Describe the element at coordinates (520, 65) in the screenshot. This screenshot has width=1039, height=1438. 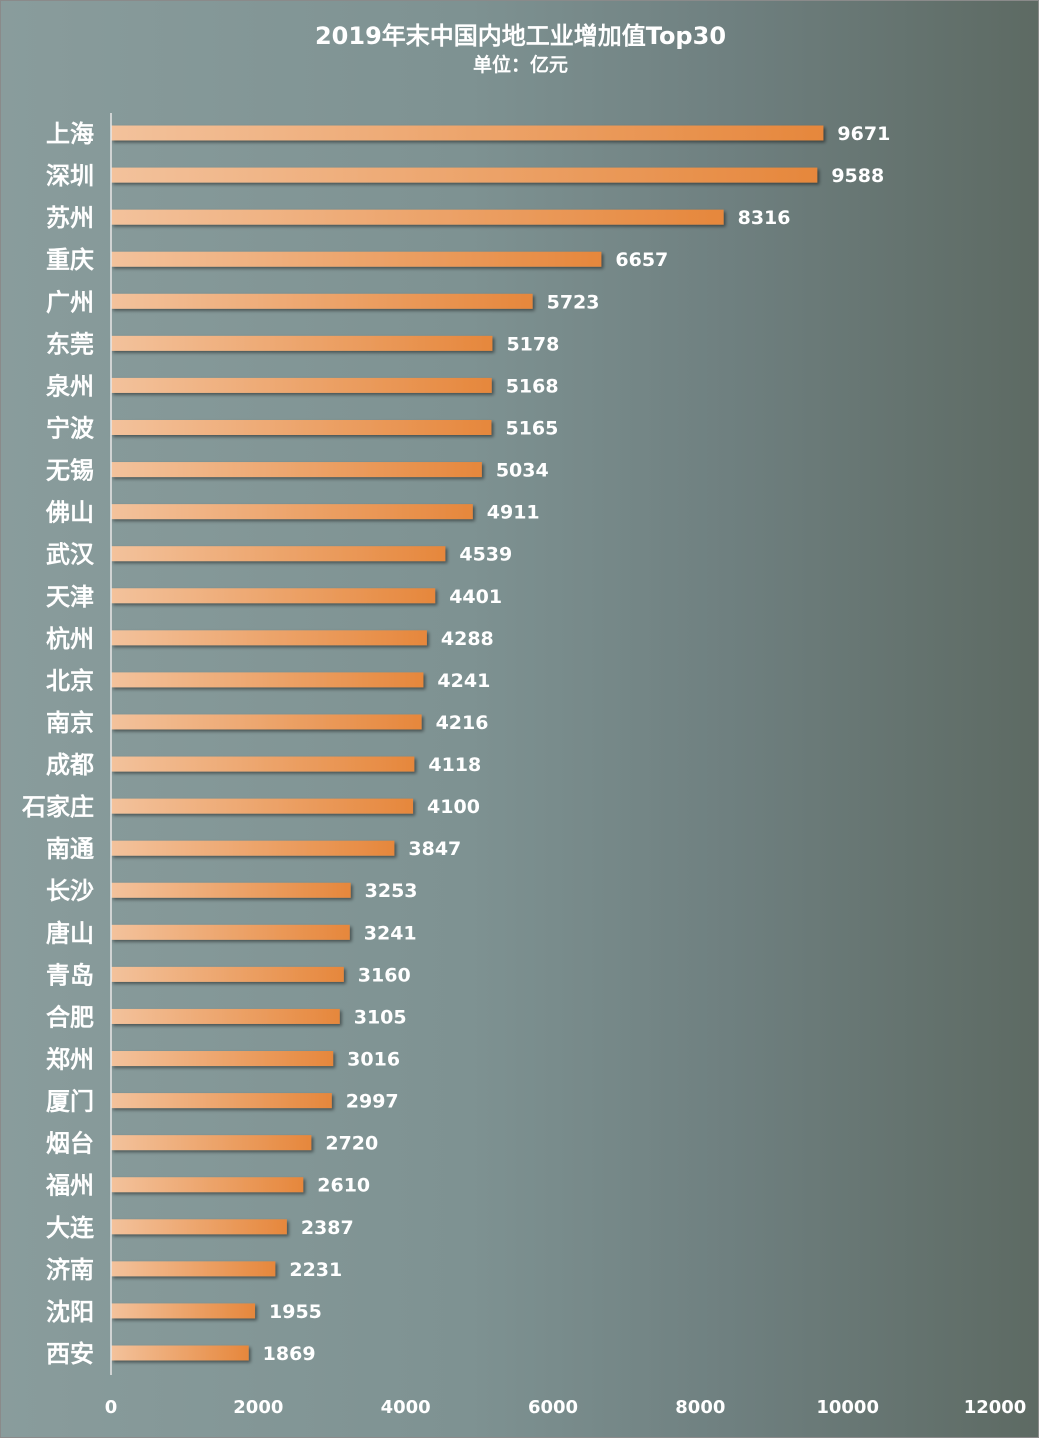
I see `chart-subtitle: 单位：亿元` at that location.